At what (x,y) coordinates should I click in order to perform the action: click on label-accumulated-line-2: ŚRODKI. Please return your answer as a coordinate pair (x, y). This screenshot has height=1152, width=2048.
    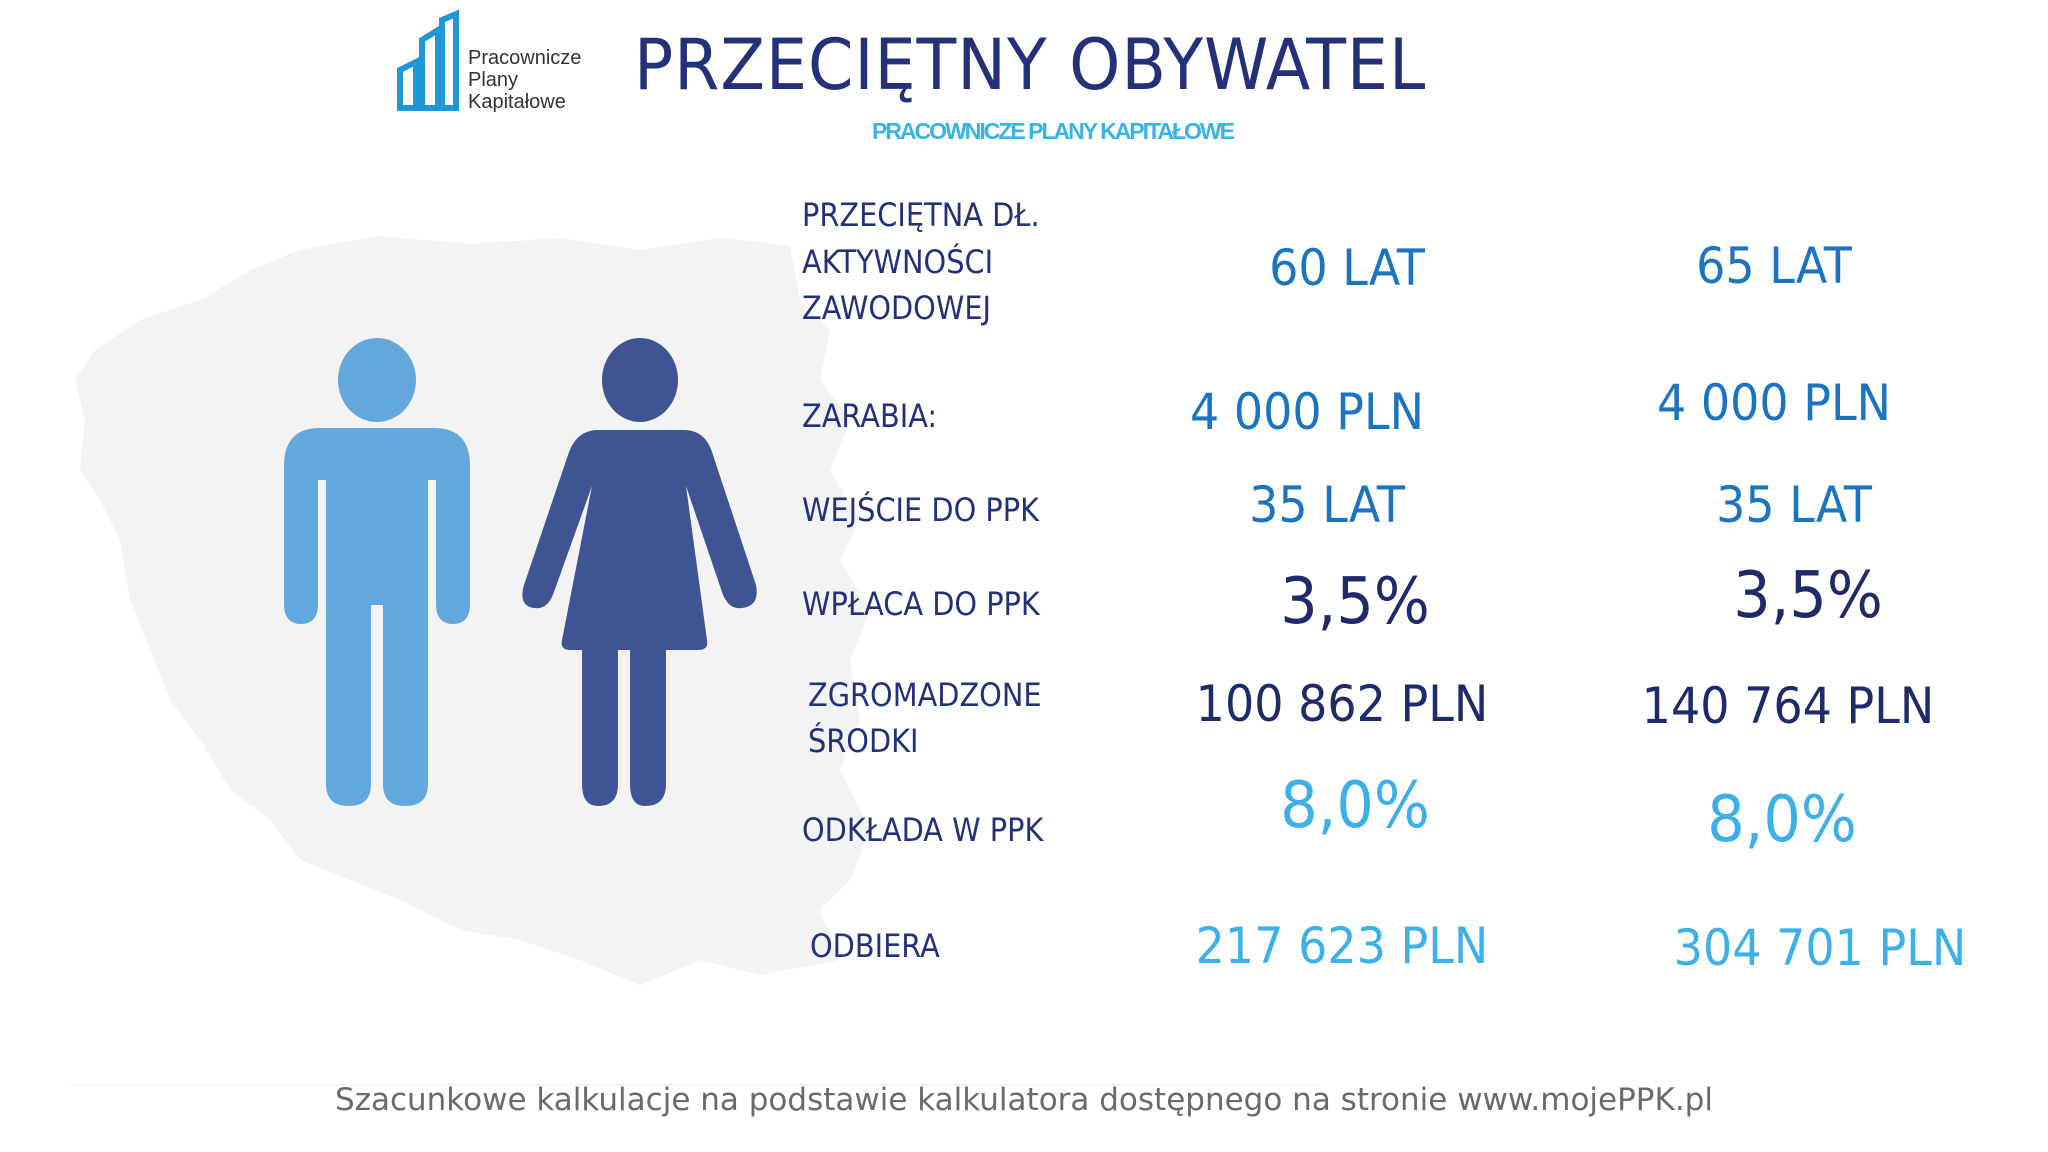
    Looking at the image, I should click on (863, 741).